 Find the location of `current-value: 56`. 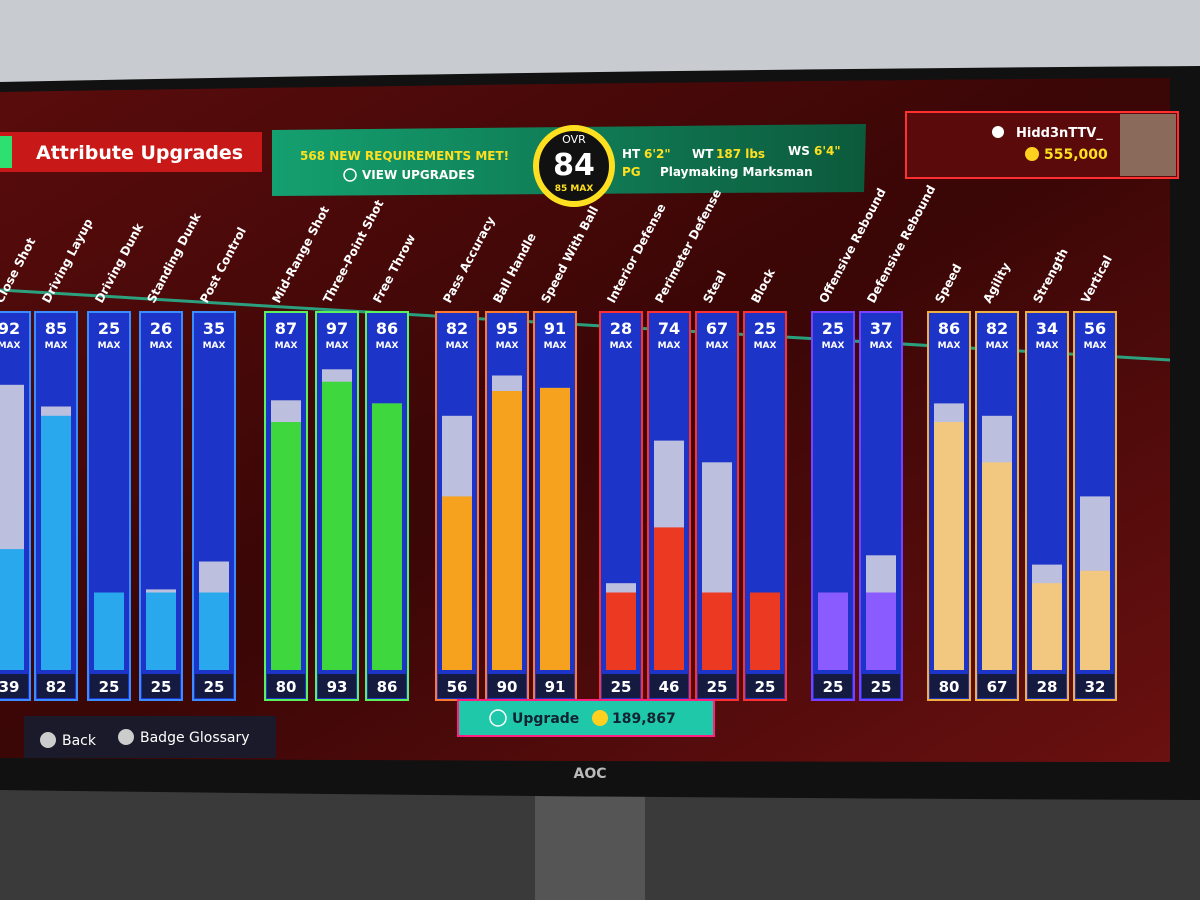

current-value: 56 is located at coordinates (457, 687).